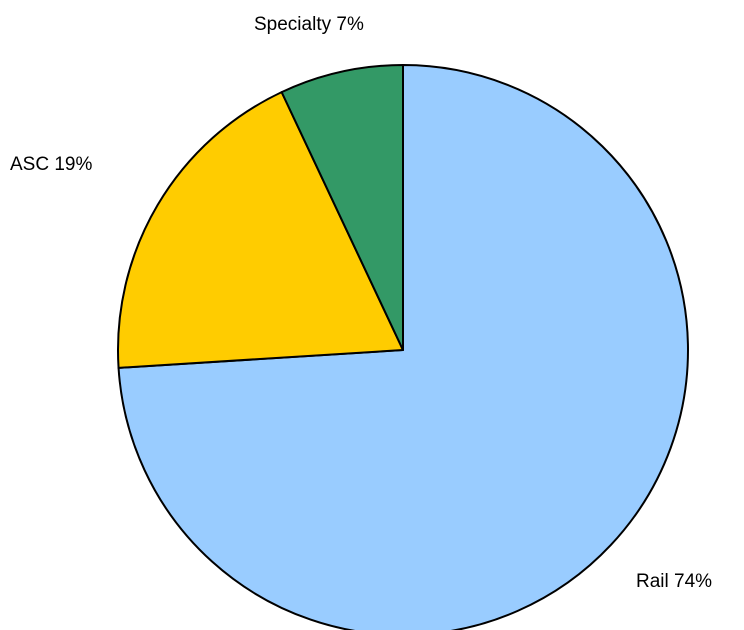  I want to click on pie-label-rail: Rail 74%, so click(674, 581).